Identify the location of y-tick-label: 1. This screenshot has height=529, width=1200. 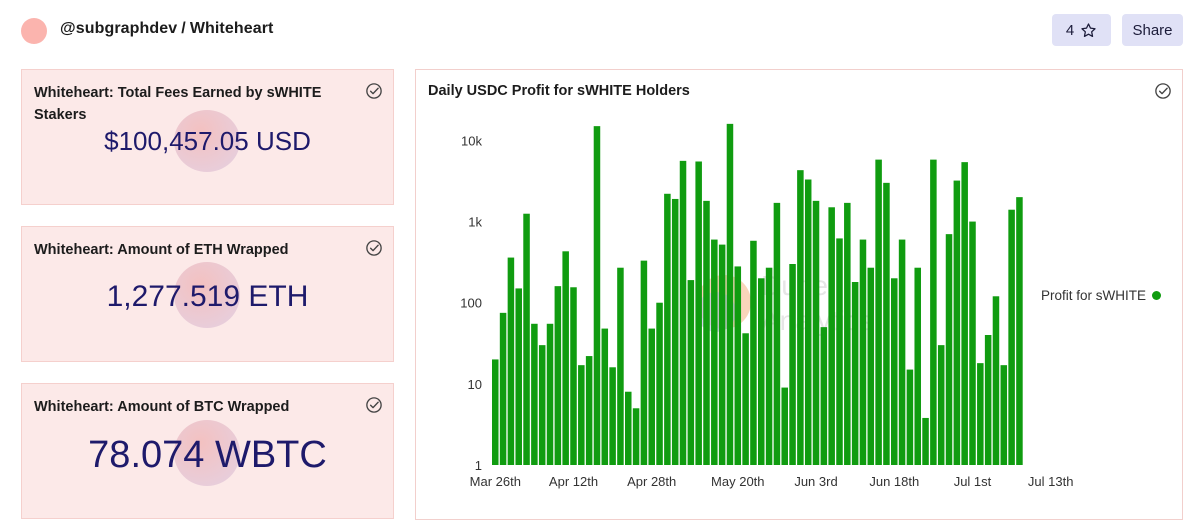
(478, 465).